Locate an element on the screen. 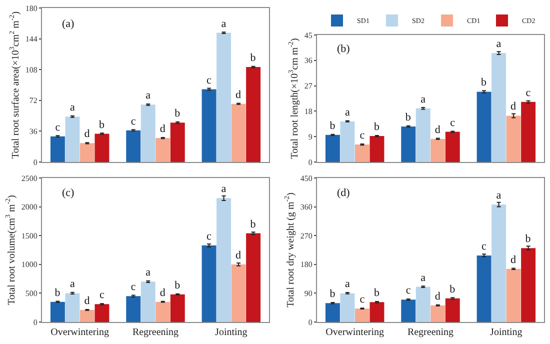  y-tick-label: 2000 is located at coordinates (29, 207).